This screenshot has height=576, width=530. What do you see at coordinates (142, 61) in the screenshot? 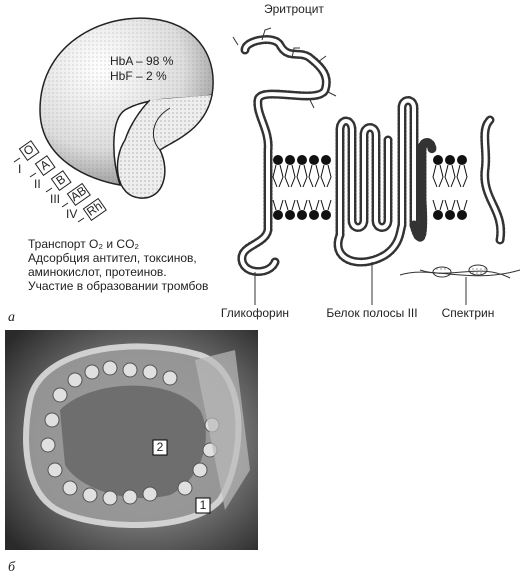
I see `hemoglobin: HbA – 98 %` at bounding box center [142, 61].